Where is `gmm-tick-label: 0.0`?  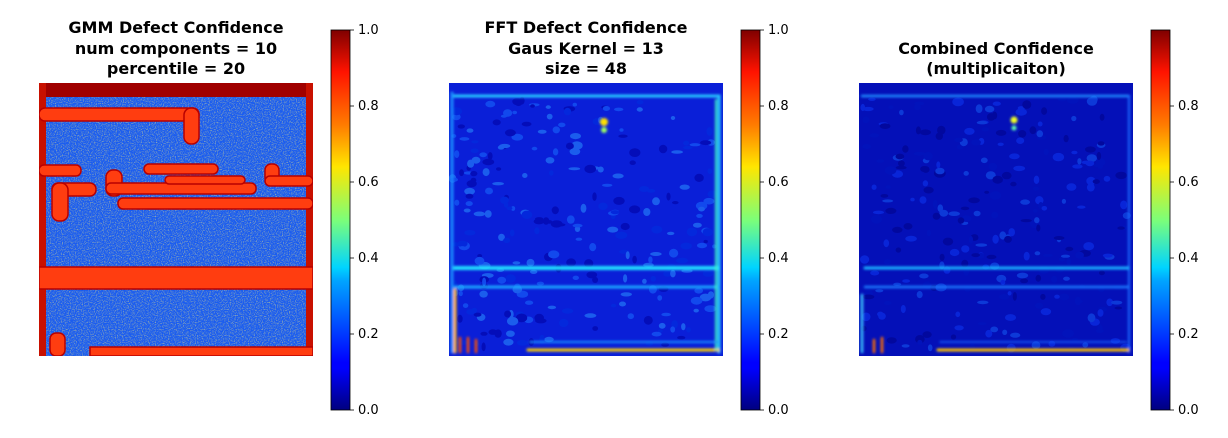
gmm-tick-label: 0.0 is located at coordinates (368, 410).